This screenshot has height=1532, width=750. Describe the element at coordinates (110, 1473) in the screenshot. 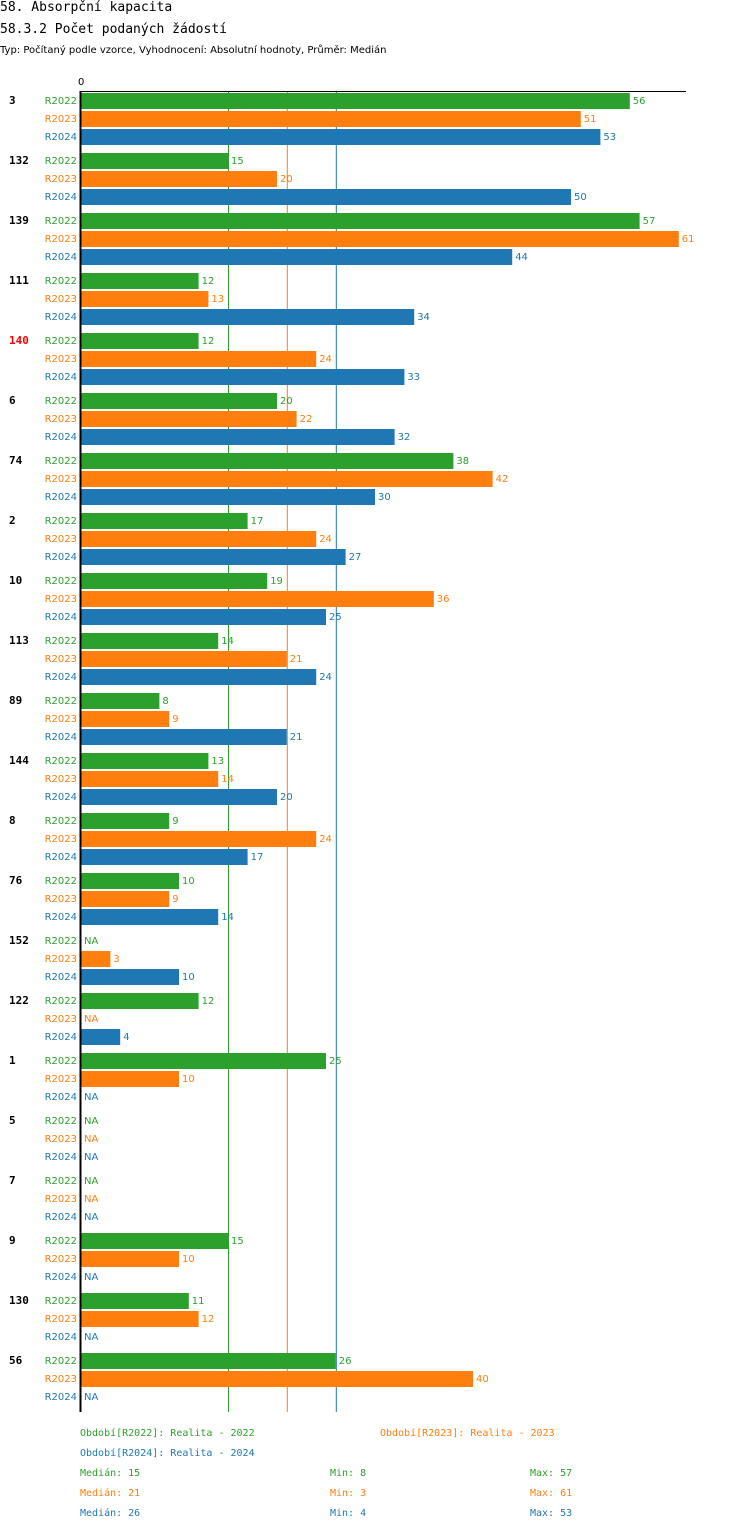

I see `stat-median-r2022: Medián: 15` at that location.